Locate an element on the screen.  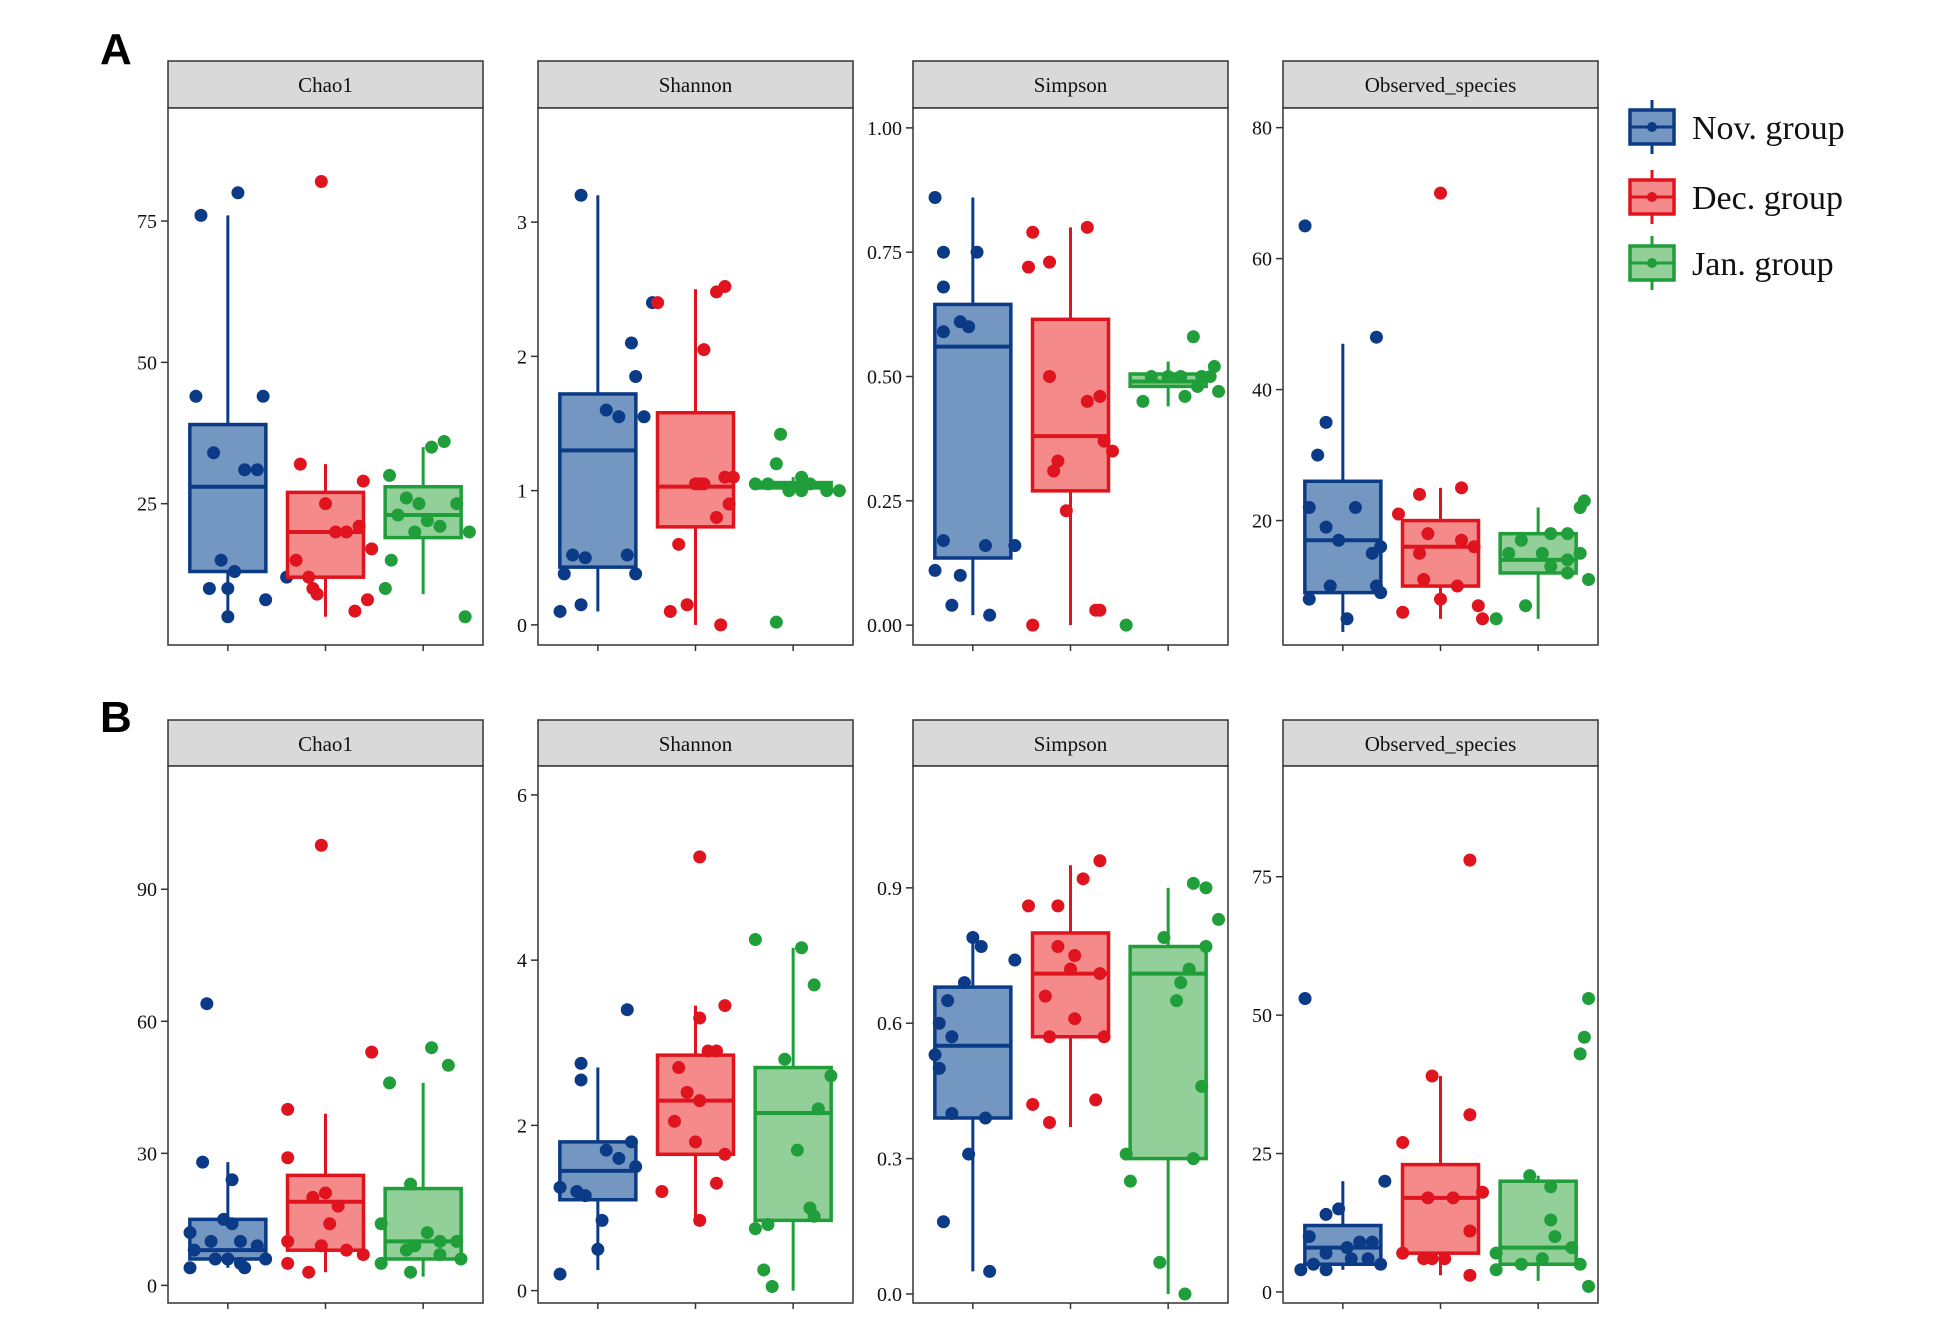
panel-a-shannon: Shannon 0 1 2 3 is located at coordinates (685, 355).